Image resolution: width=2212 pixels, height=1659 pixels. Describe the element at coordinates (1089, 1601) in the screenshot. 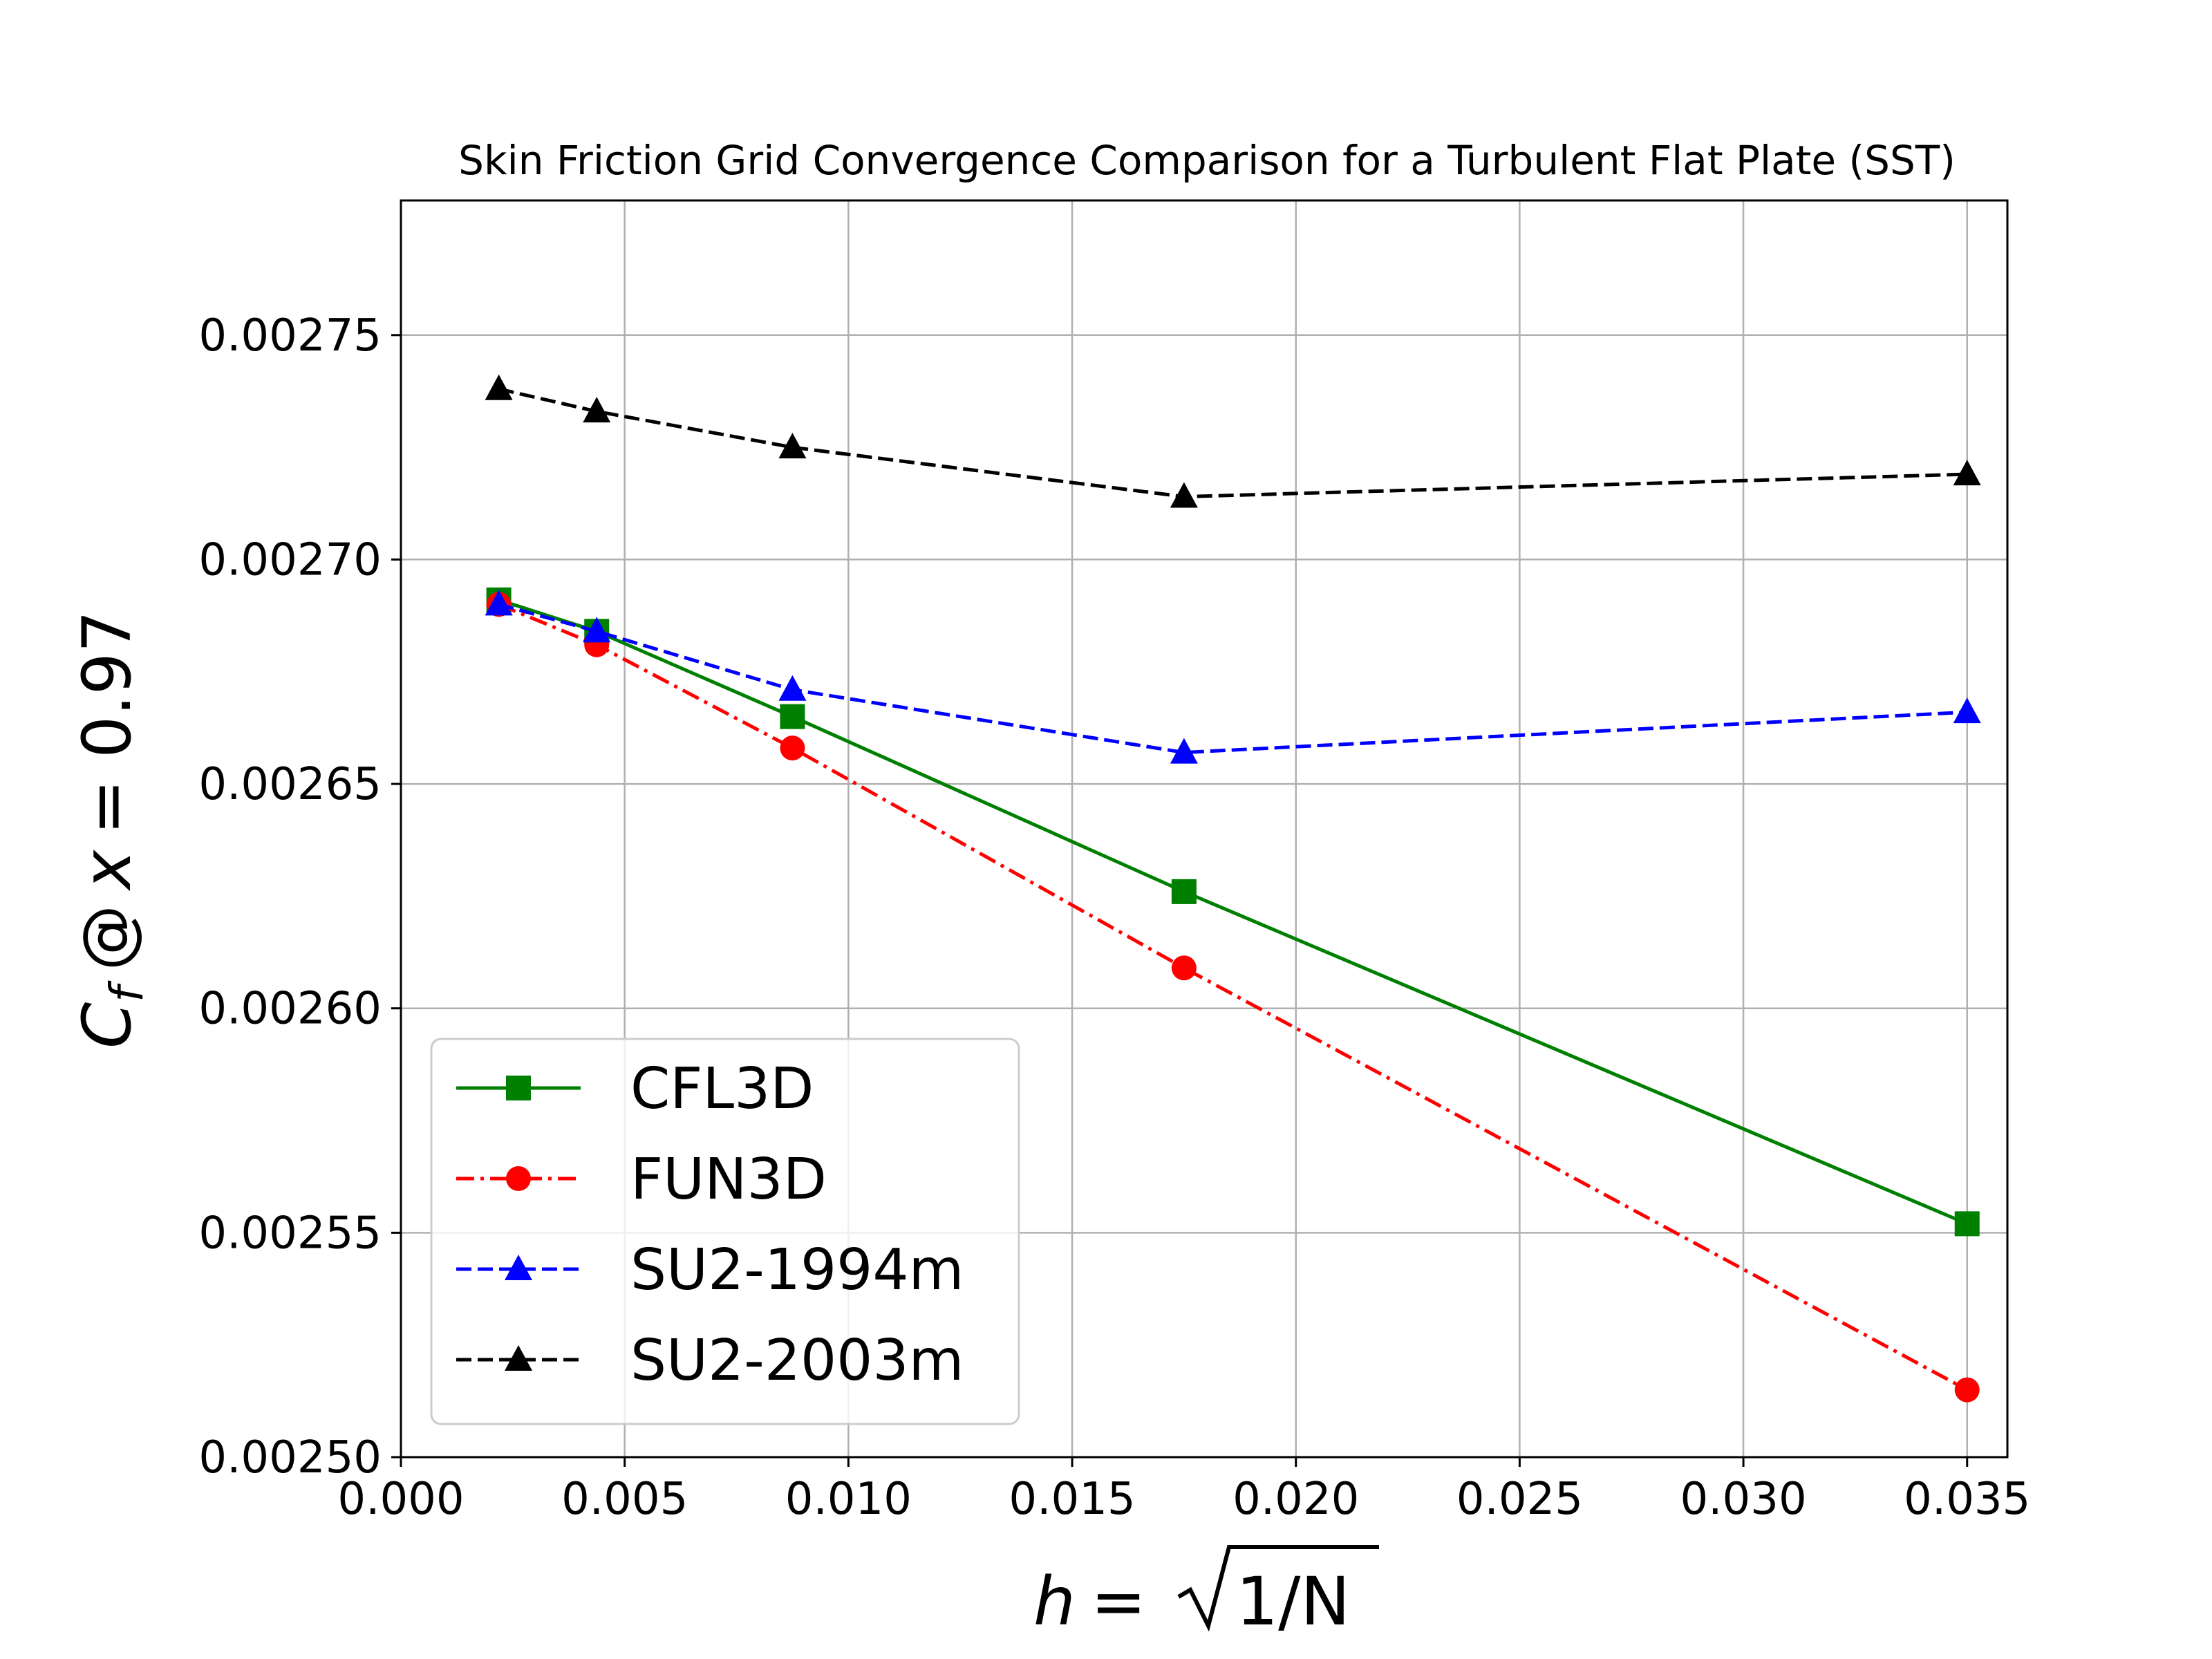

I see `svg-text:h=: h =` at that location.